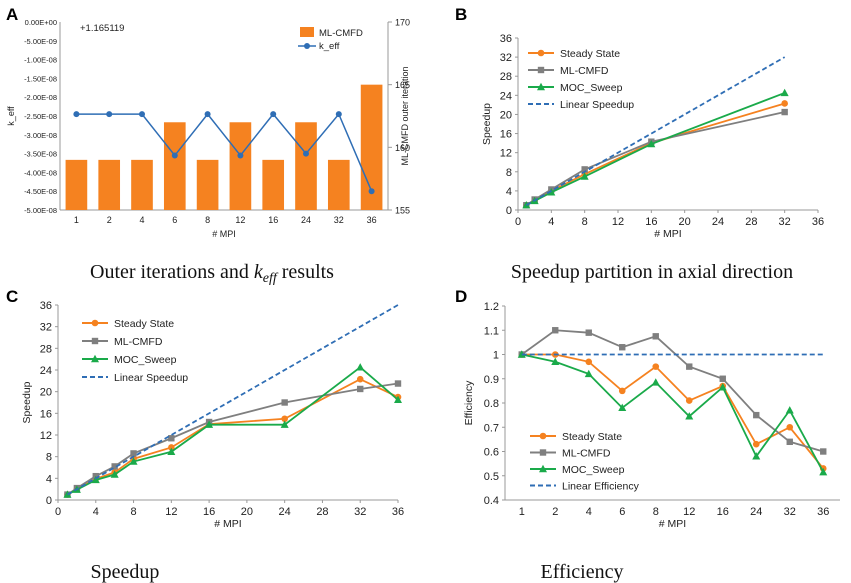  I want to click on legend-label: Linear Efficiency, so click(601, 487).